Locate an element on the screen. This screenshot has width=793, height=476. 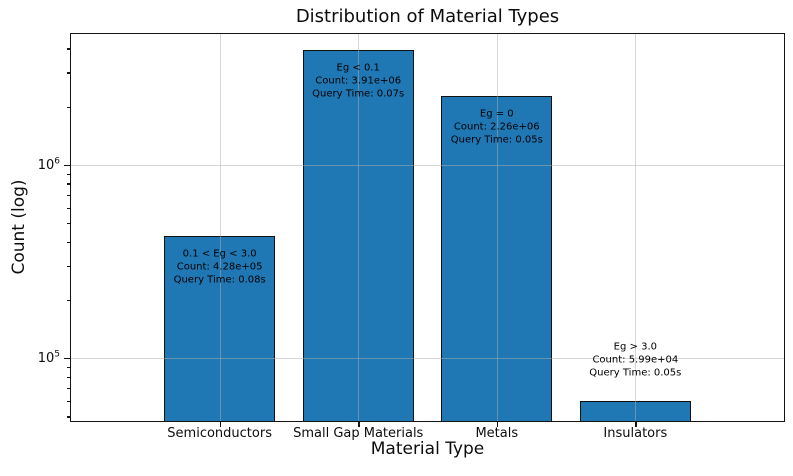
y-tick-exponent: 5 is located at coordinates (57, 354).